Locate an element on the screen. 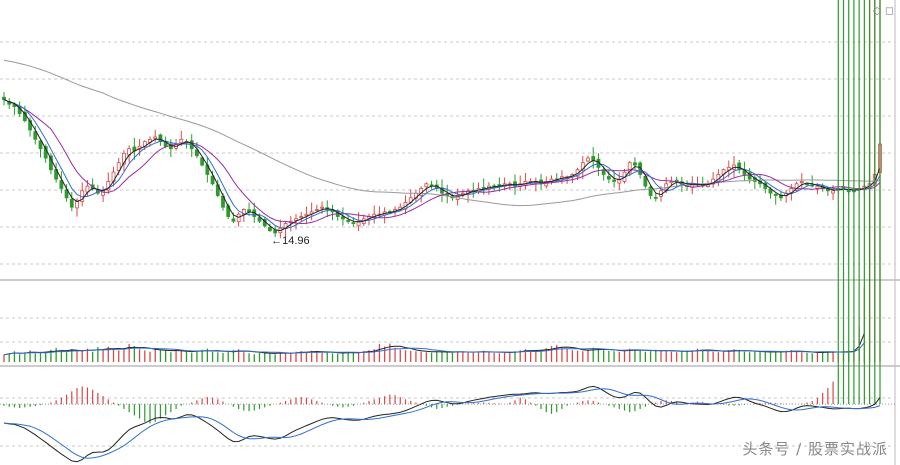 Image resolution: width=900 pixels, height=465 pixels. window-control-icons: ◇ ◻ is located at coordinates (883, 10).